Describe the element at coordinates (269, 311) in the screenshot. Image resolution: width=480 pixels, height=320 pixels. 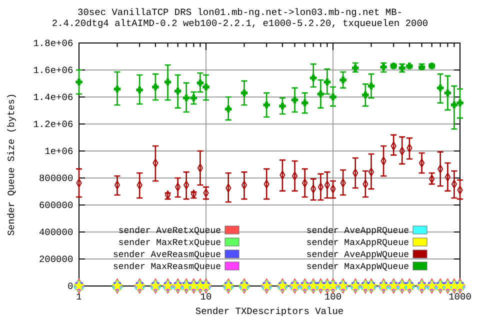
I see `x-axis-title: Sender TXDescriptors Value` at that location.